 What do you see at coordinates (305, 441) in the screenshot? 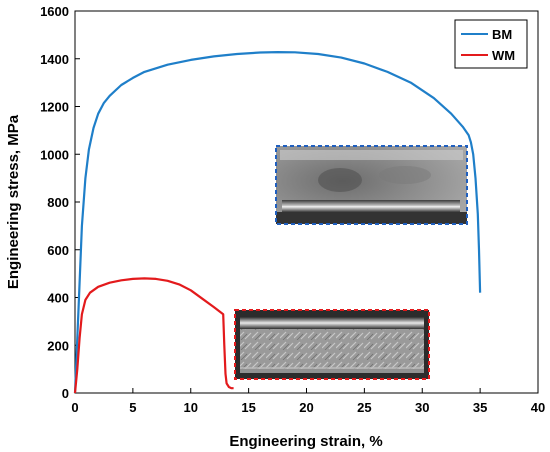
I see `x-axis-title: Engineering strain, %` at bounding box center [305, 441].